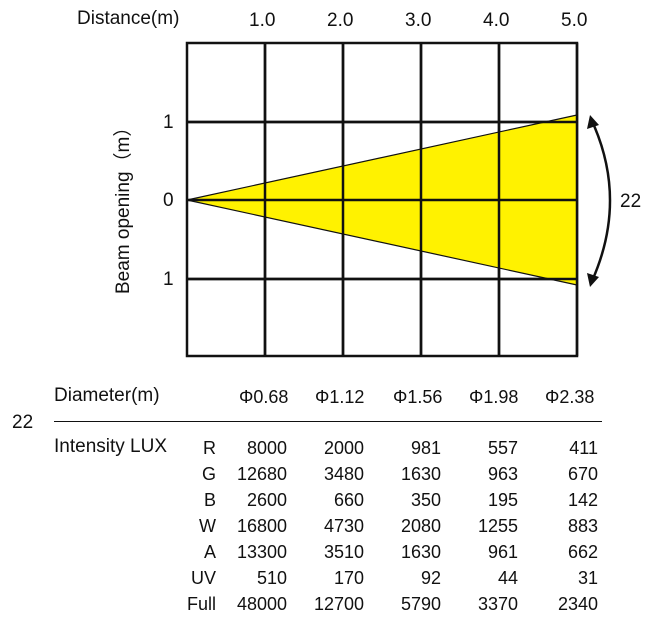 This screenshot has height=617, width=652. I want to click on lux-value: 170, so click(348, 578).